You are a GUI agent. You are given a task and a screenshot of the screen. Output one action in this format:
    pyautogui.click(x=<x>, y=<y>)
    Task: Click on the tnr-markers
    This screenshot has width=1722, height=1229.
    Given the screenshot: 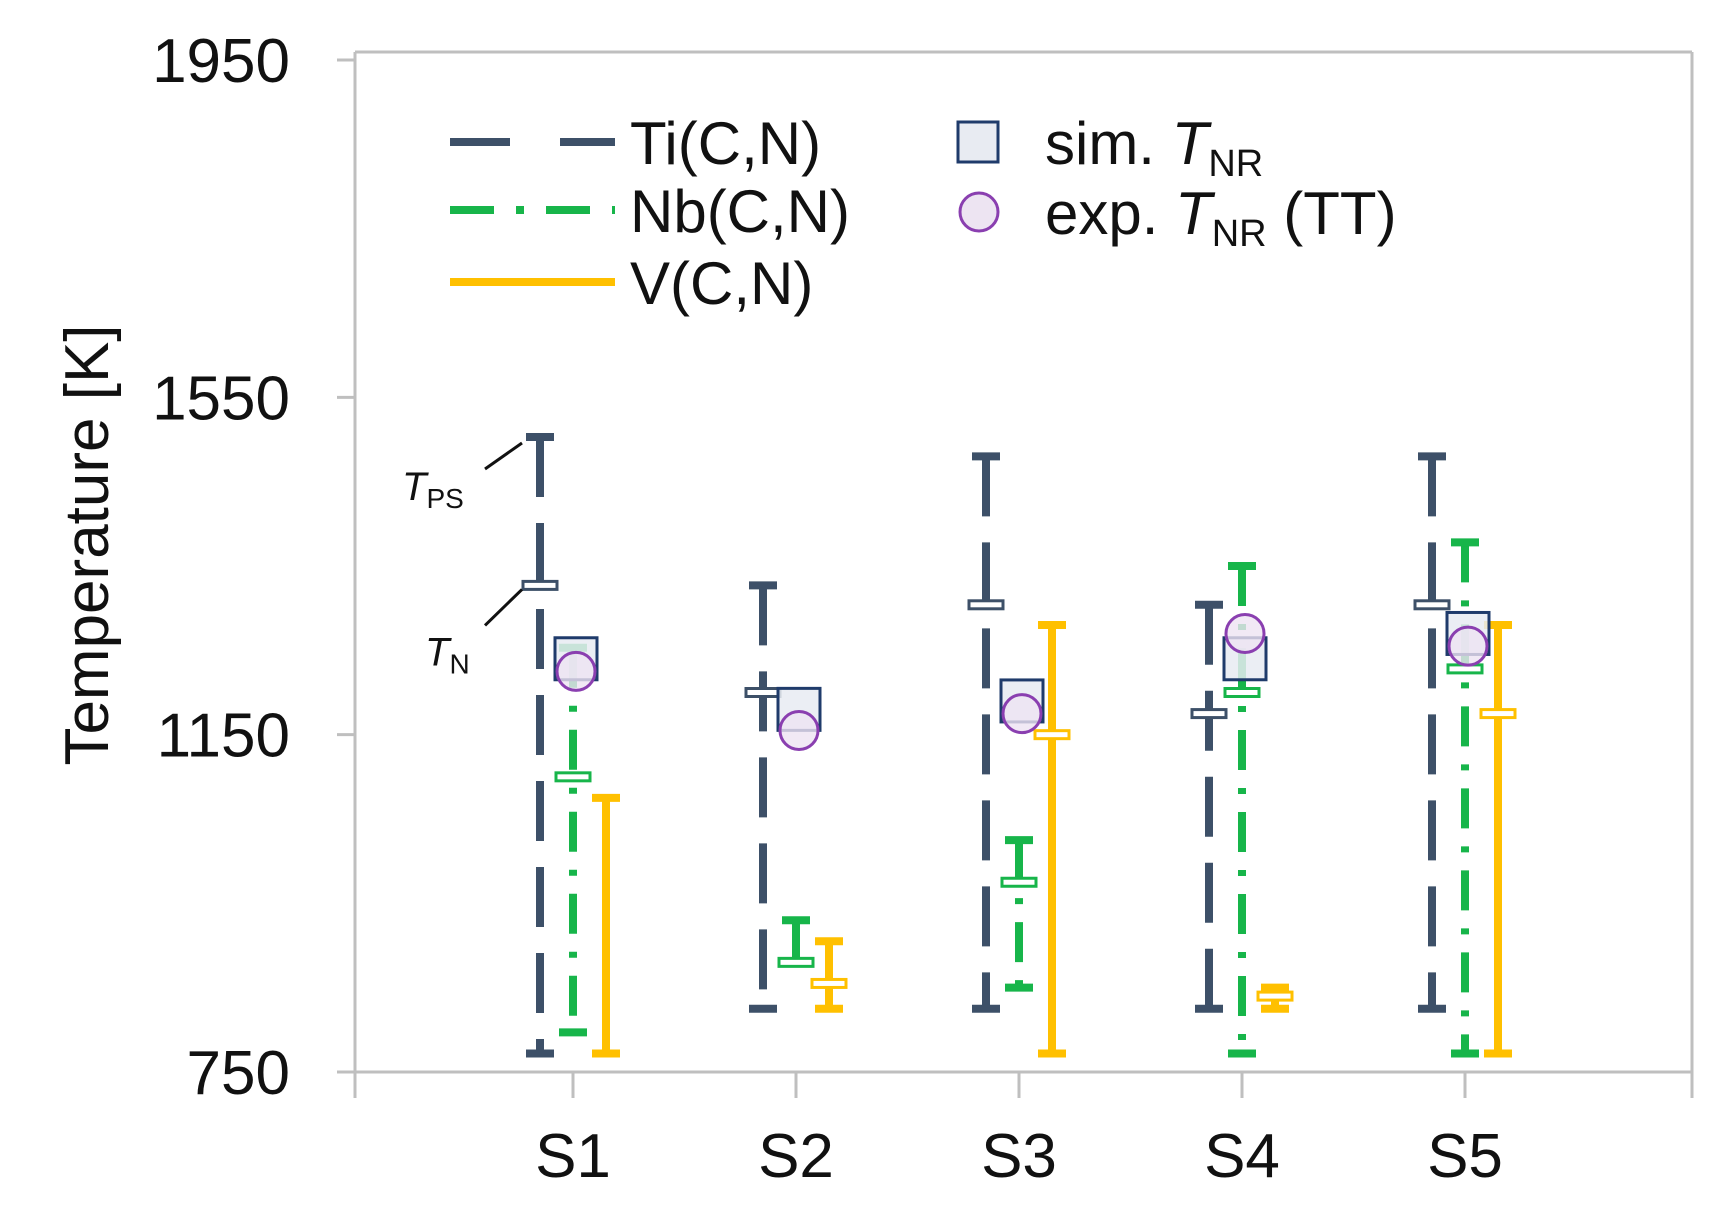 What is the action you would take?
    pyautogui.click(x=1022, y=680)
    